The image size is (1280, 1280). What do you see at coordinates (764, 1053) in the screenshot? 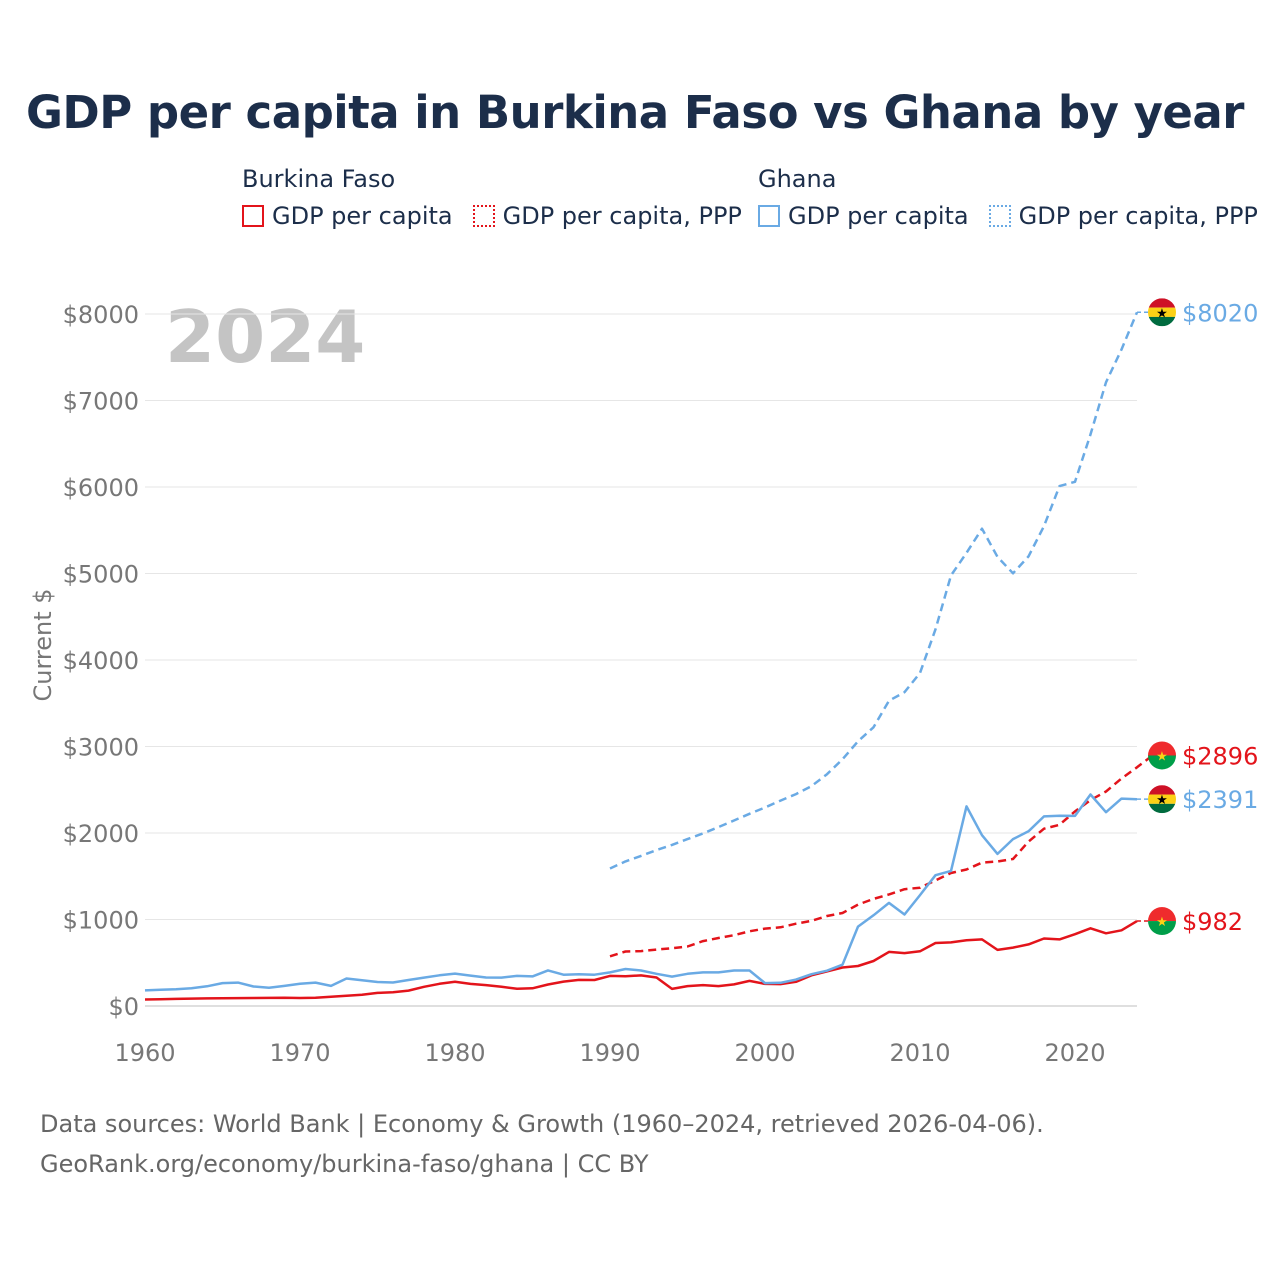
I see `x-tick-label: 2000` at bounding box center [764, 1053].